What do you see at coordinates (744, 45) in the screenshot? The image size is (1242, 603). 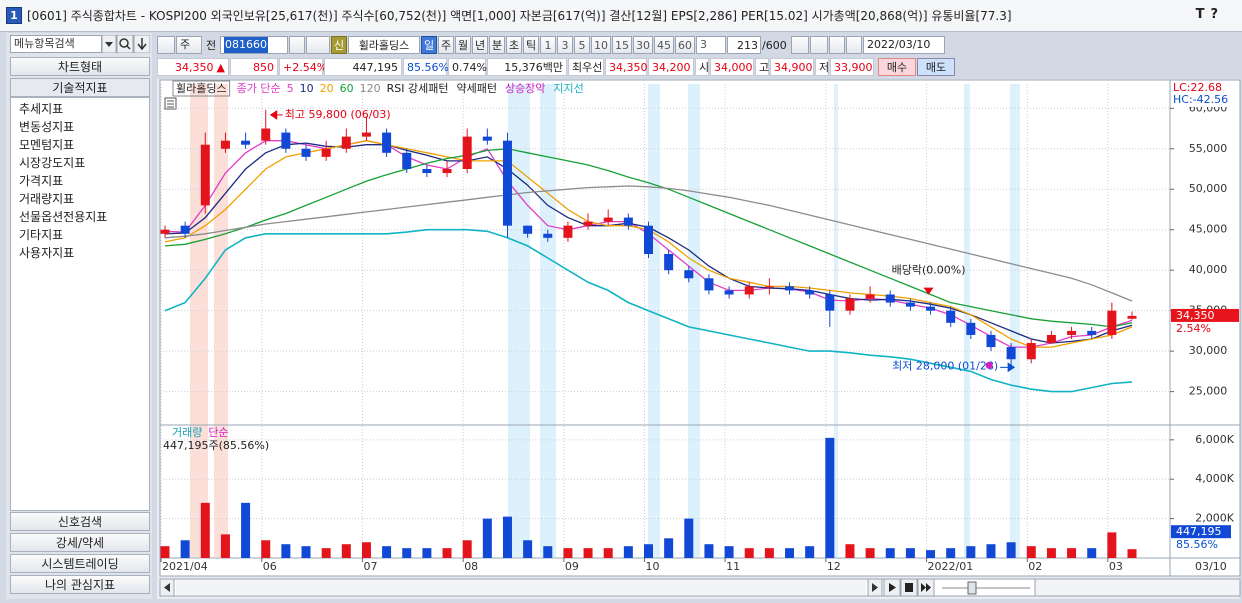 I see `count-input: 213` at bounding box center [744, 45].